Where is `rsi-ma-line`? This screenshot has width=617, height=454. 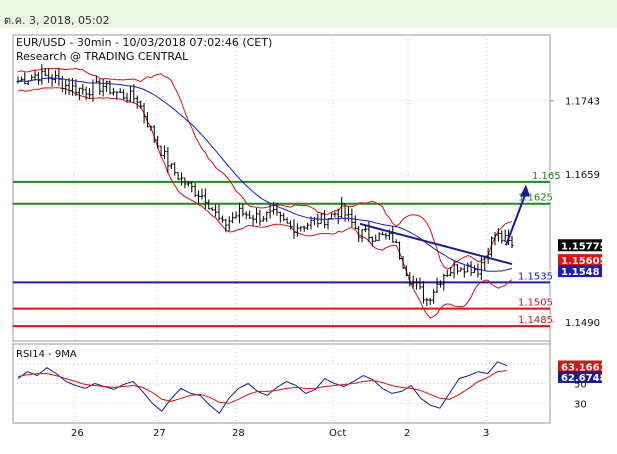 rsi-ma-line is located at coordinates (262, 387).